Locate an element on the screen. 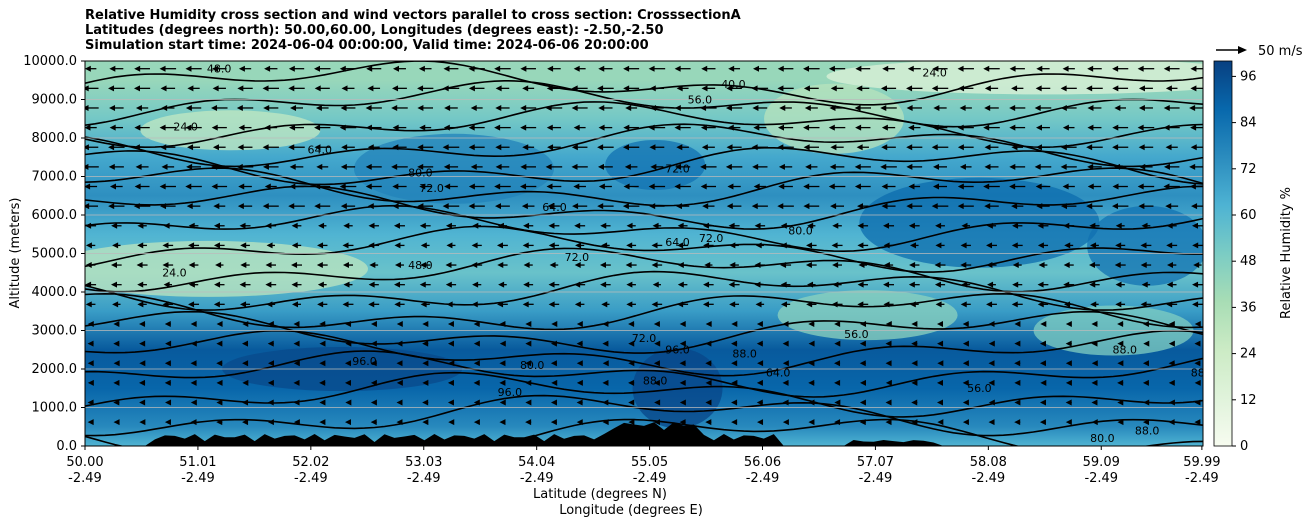 The width and height of the screenshot is (1304, 526). colorbar-tick-label: 72 is located at coordinates (1248, 169).